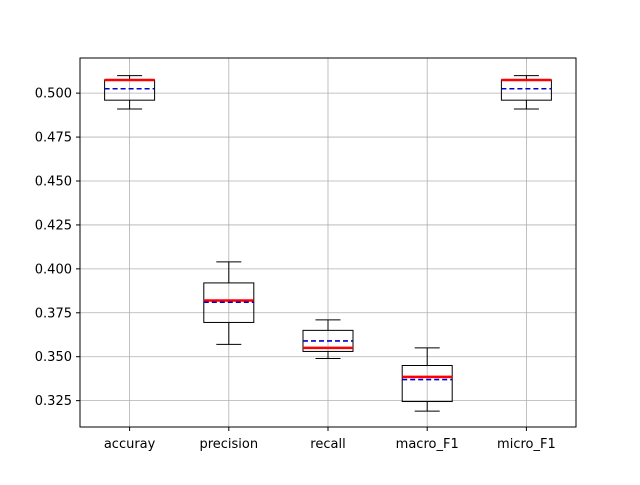  Describe the element at coordinates (53, 182) in the screenshot. I see `y-tick-label: 0.450` at that location.